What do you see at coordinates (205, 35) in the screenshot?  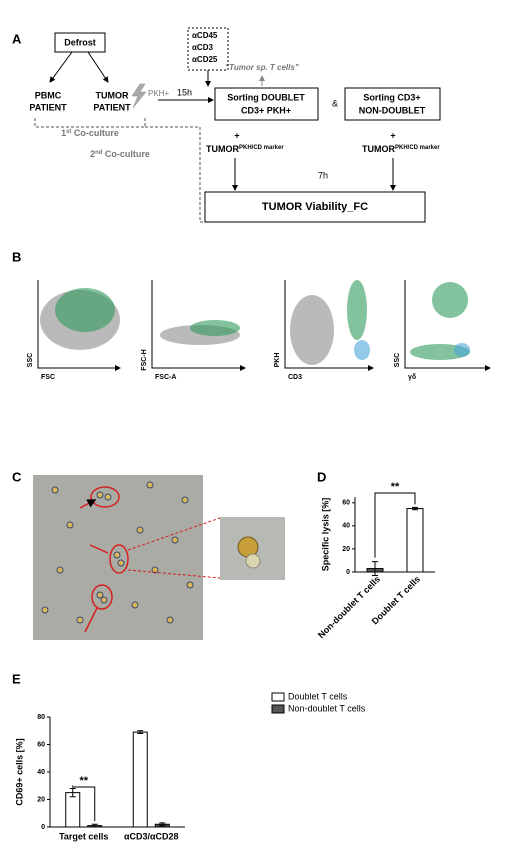 I see `antibody: αCD45` at bounding box center [205, 35].